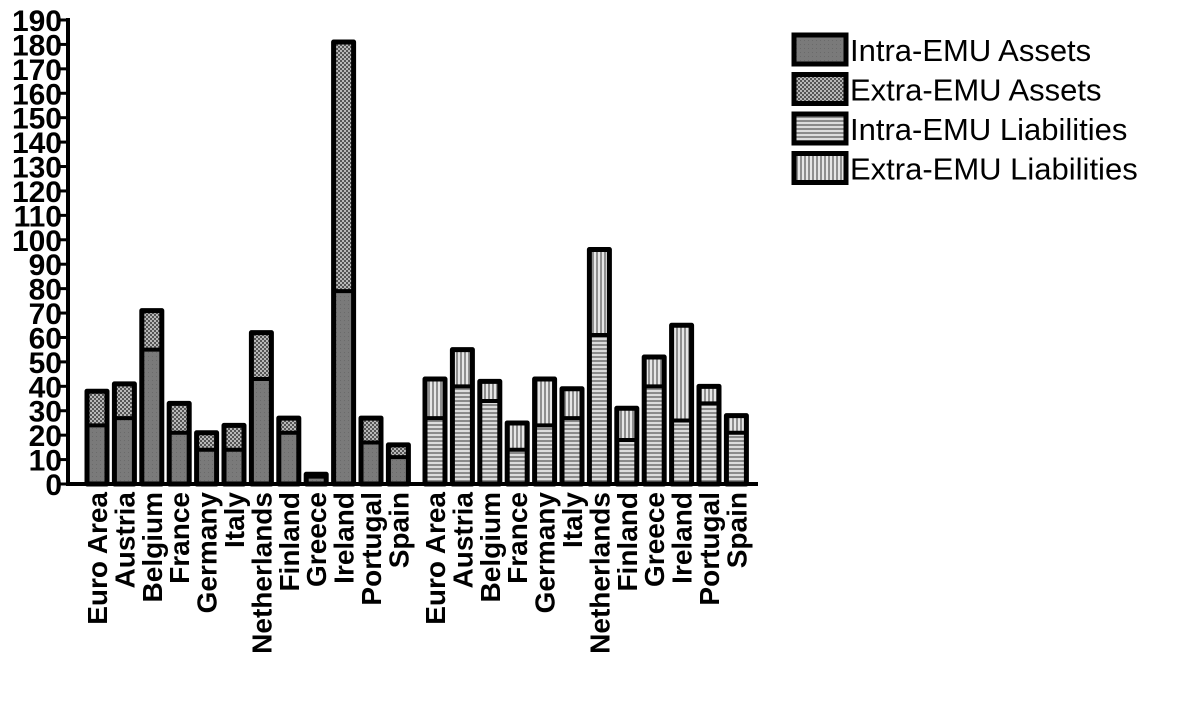 This screenshot has height=708, width=1191. I want to click on y-tick-label: 20, so click(45, 436).